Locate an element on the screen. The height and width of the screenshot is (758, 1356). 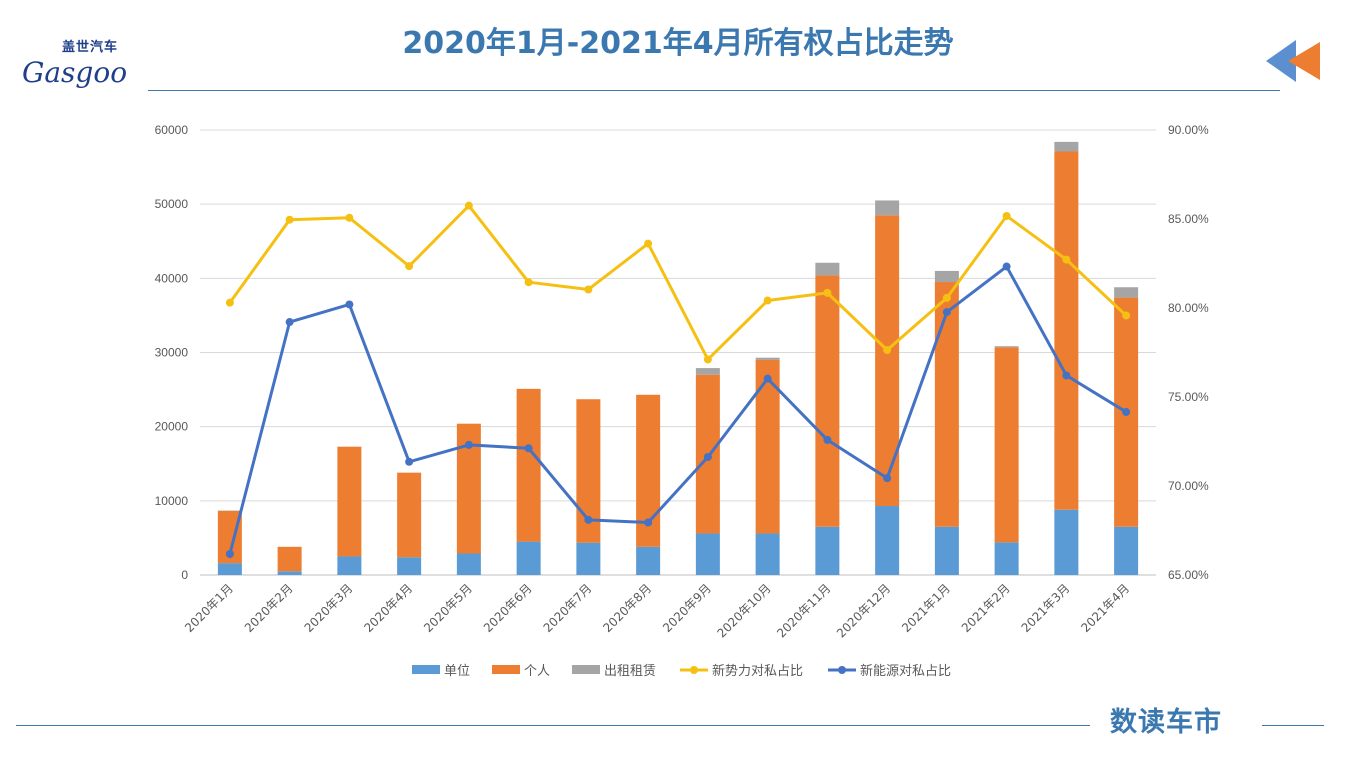
legend-label: 单位 is located at coordinates (457, 671).